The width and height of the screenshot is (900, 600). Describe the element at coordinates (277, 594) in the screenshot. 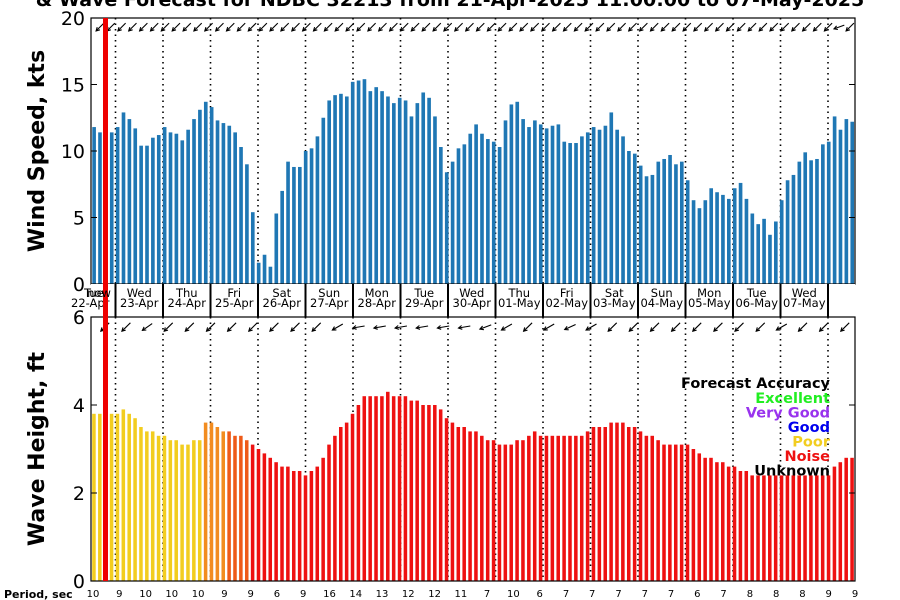

I see `period-value: 6` at that location.